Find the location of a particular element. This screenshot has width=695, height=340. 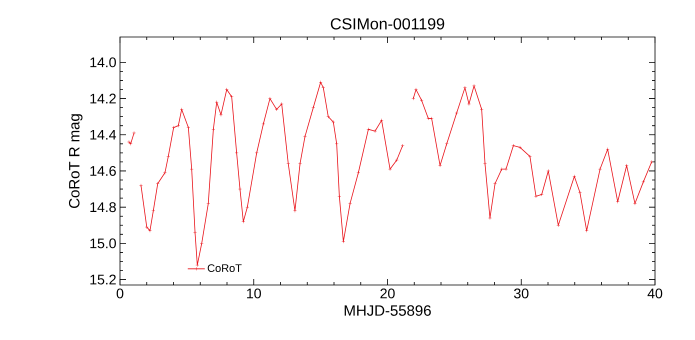

legend-label: CoRoT is located at coordinates (225, 268).